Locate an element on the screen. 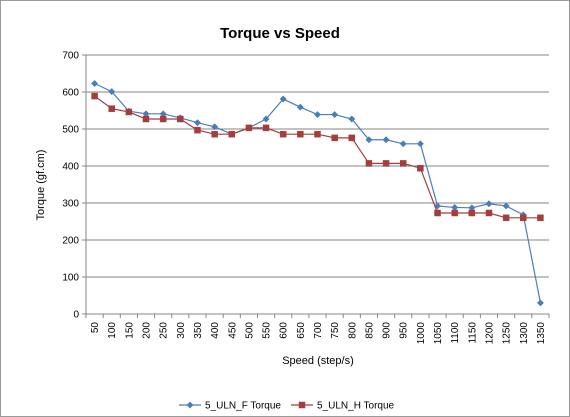  x-tick-label: 50 is located at coordinates (95, 328).